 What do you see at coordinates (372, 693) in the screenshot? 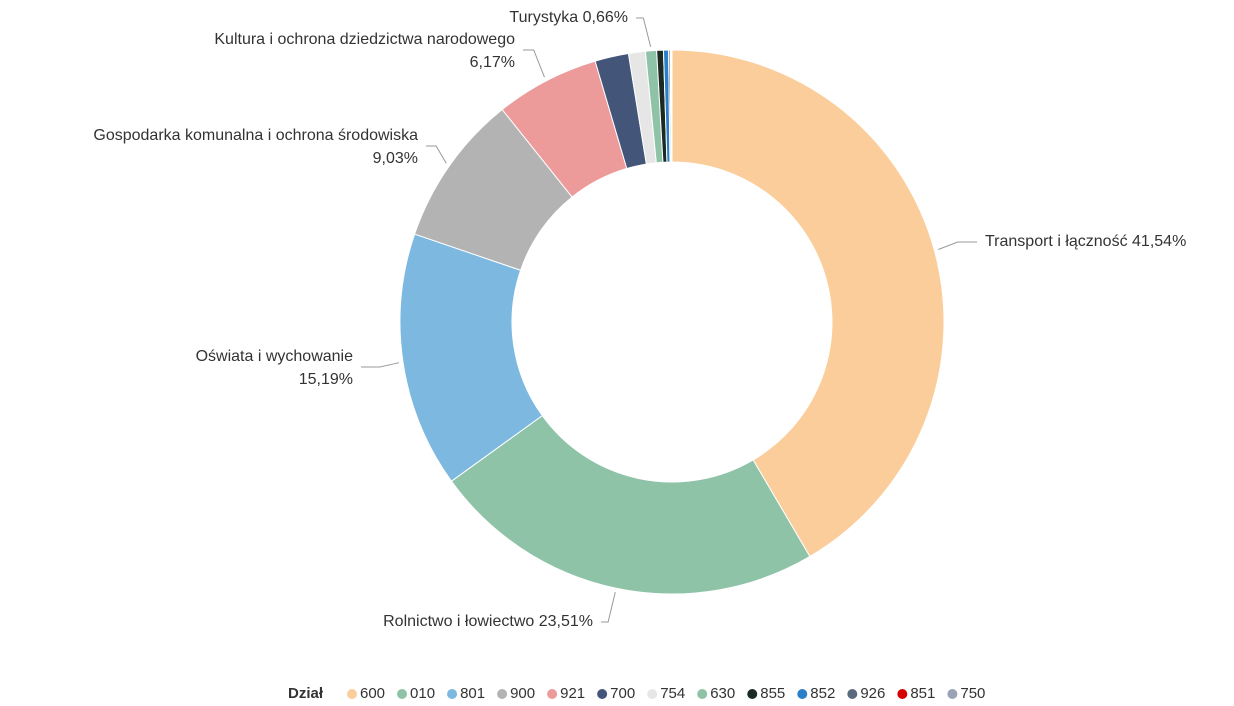
I see `legend-label: 600` at bounding box center [372, 693].